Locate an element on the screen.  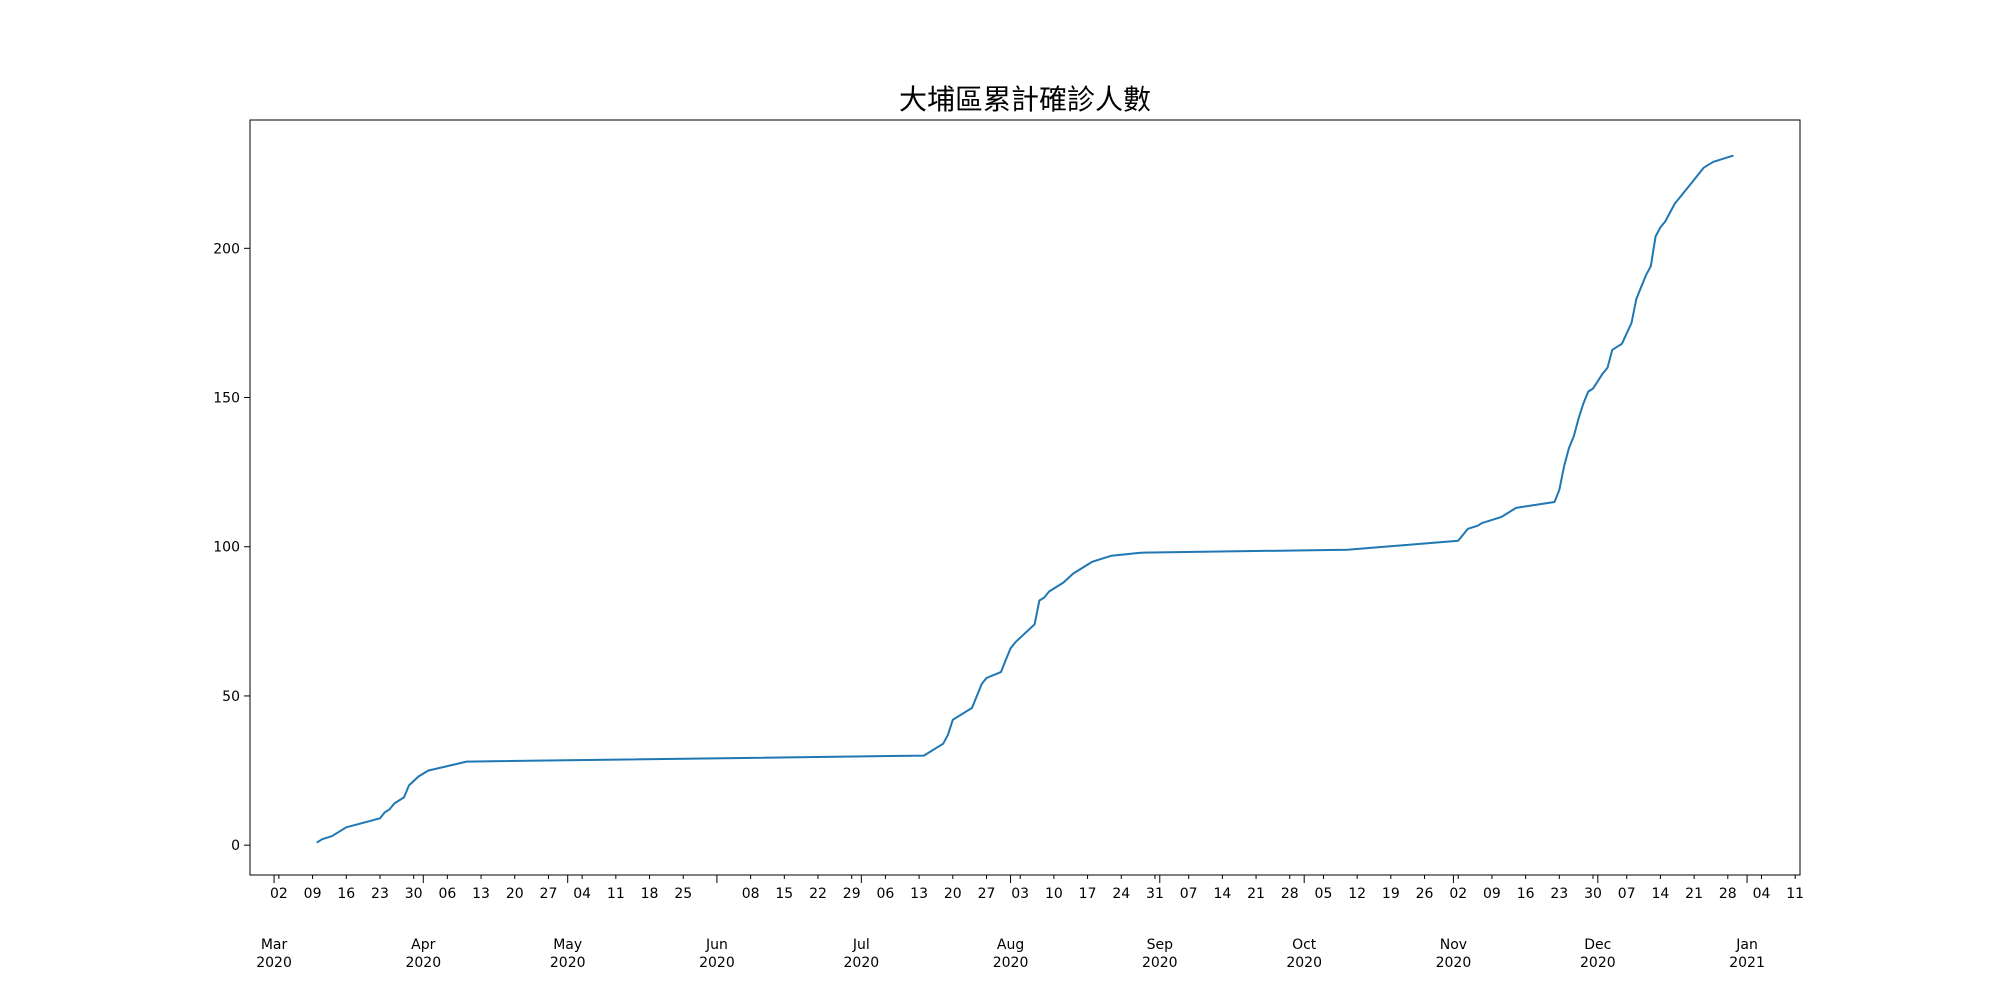
x-day-label: 29 is located at coordinates (852, 894).